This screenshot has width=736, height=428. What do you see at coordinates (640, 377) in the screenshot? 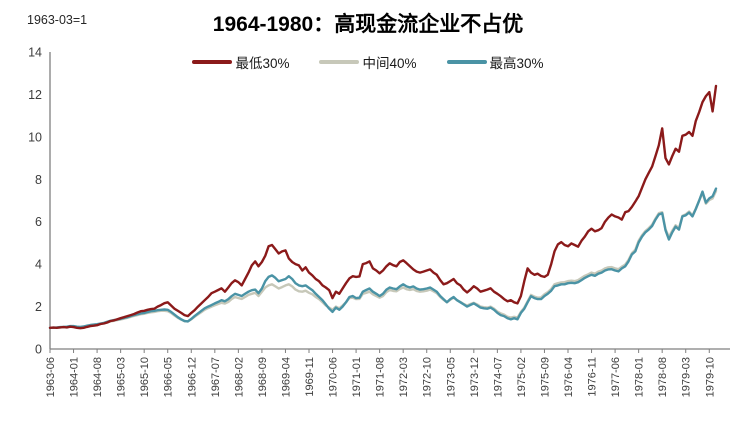
I see `x-tick-label: 1978-01` at bounding box center [640, 377].